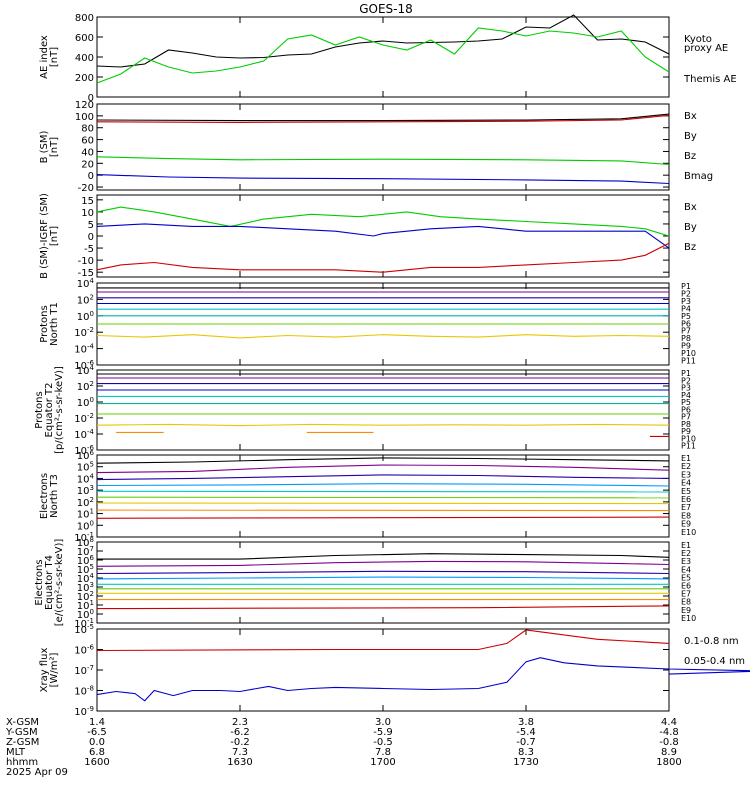 This screenshot has height=800, width=750. Describe the element at coordinates (54, 669) in the screenshot. I see `y-axis-label: [W/m²]` at that location.